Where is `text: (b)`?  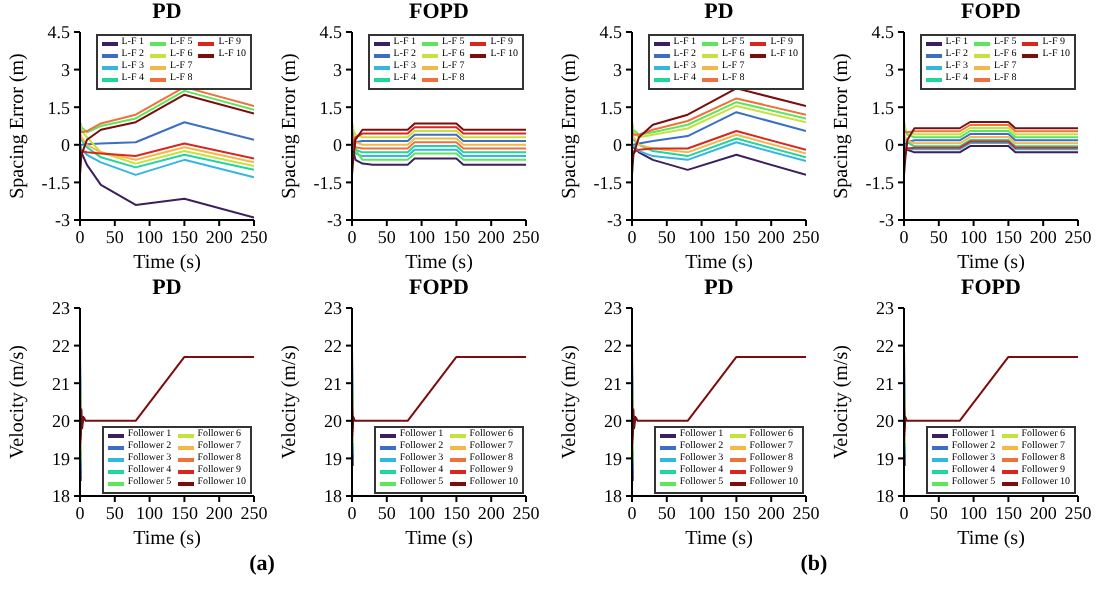 text: (b) is located at coordinates (814, 564).